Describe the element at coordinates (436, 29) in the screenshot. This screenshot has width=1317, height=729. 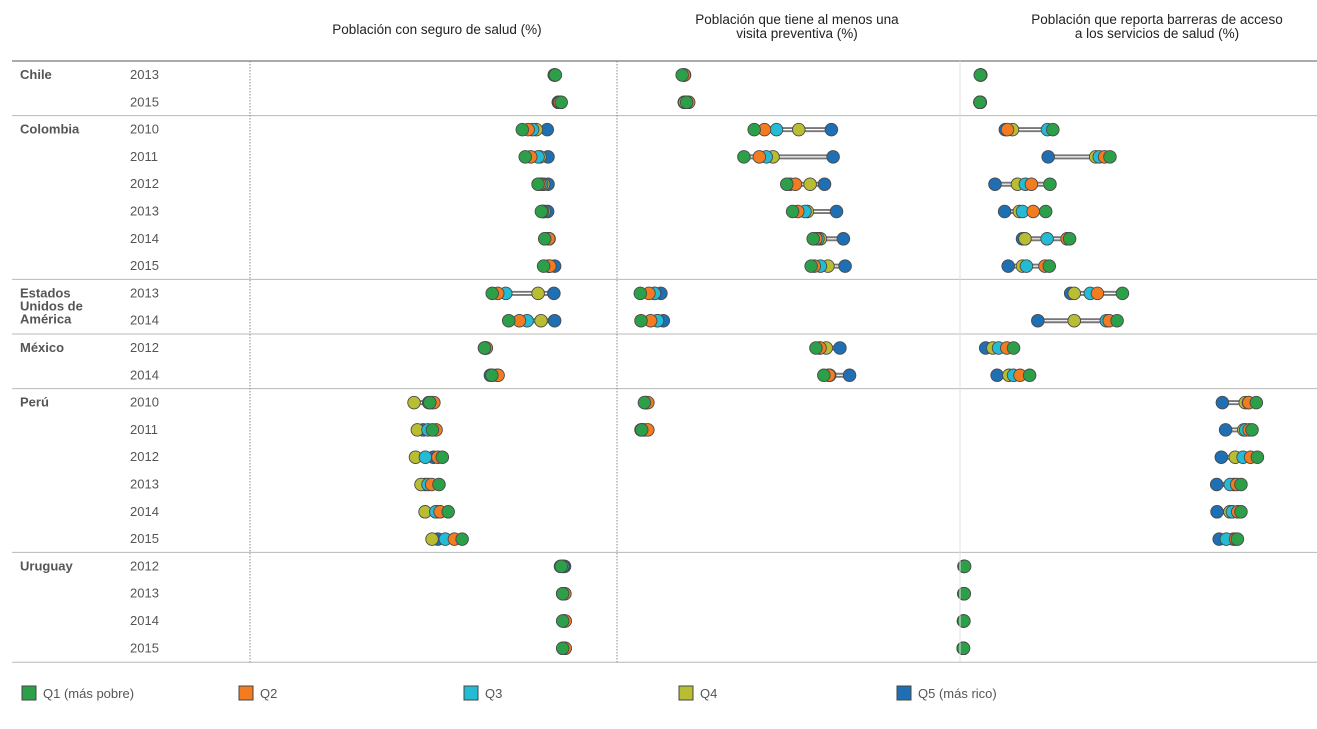
I see `panel-title-1: Población con seguro de salud (%)` at that location.